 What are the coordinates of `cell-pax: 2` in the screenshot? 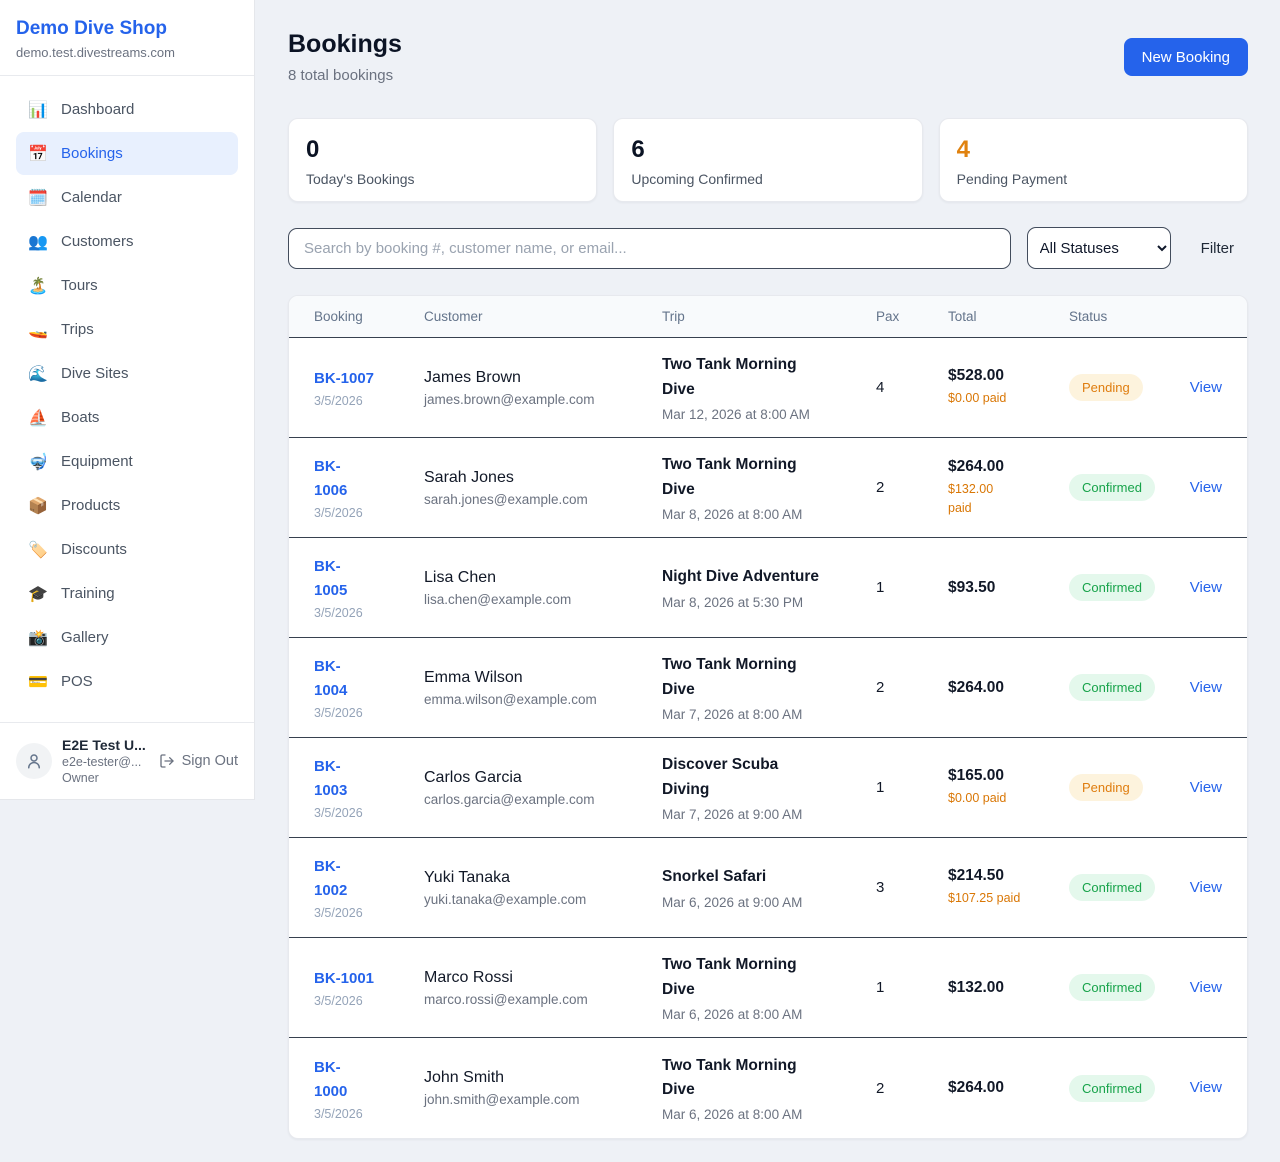 It's located at (880, 687).